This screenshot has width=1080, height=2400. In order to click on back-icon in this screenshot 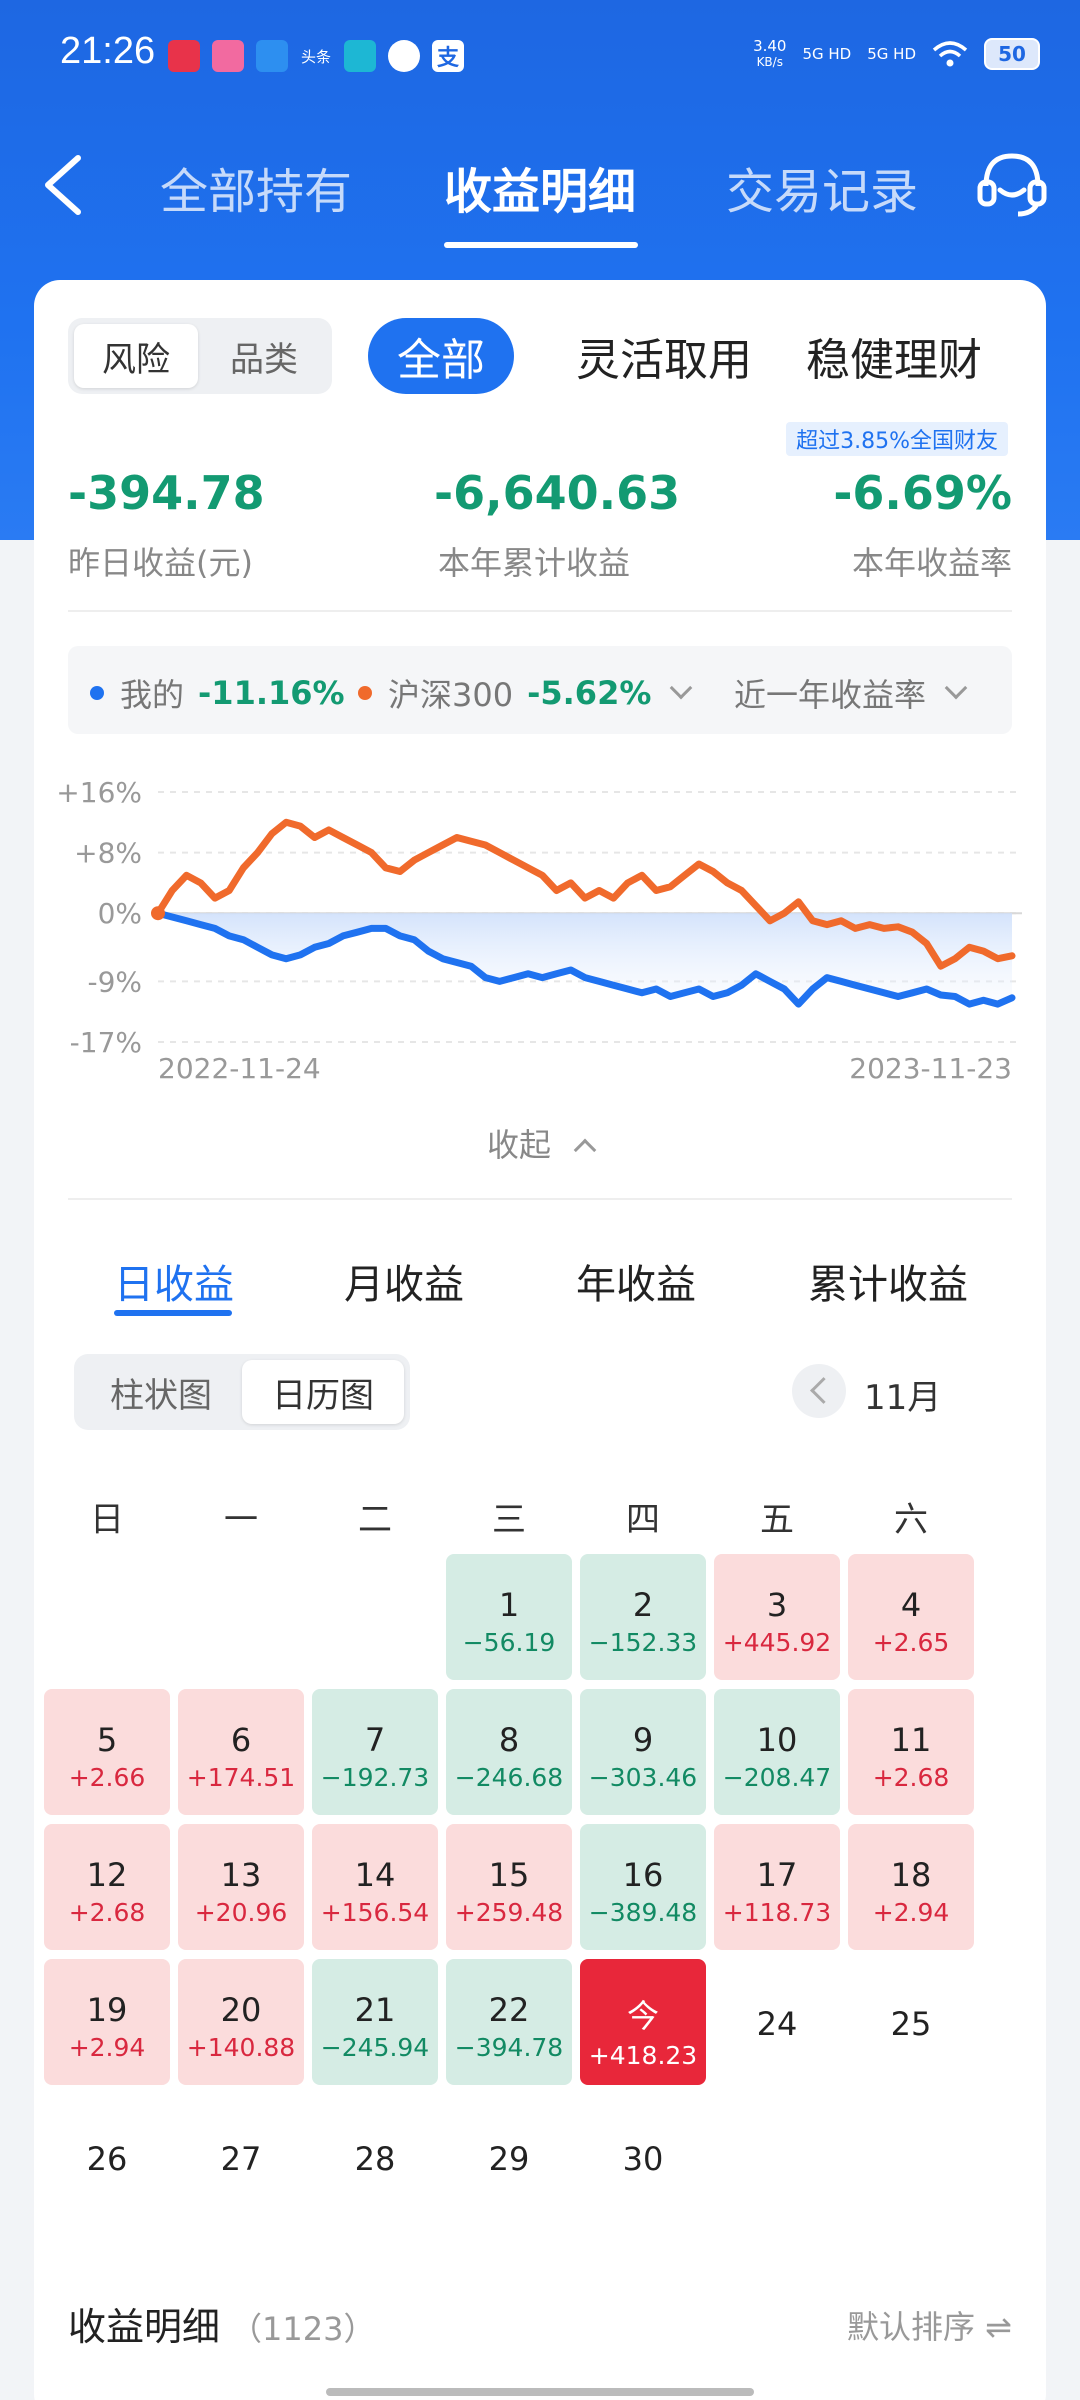, I will do `click(64, 185)`.